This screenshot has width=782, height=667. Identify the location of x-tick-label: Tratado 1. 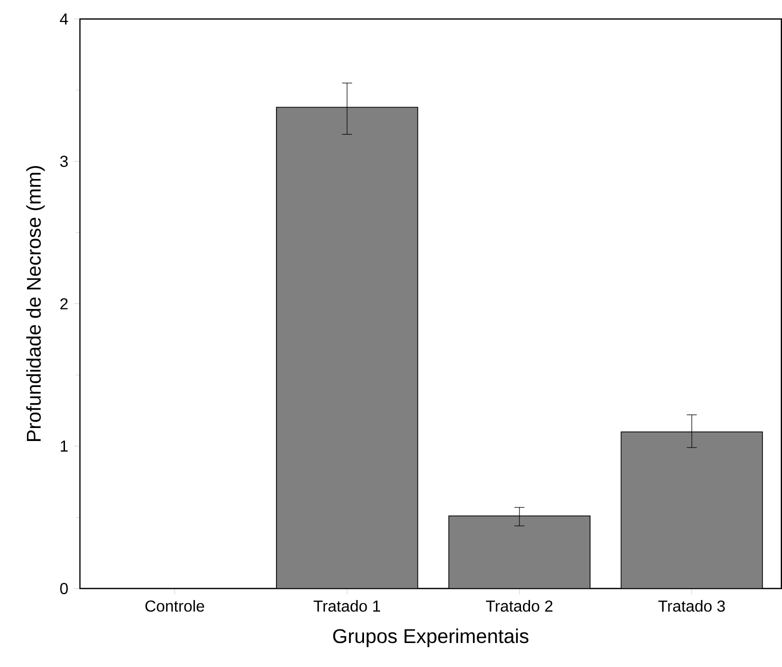
(347, 606).